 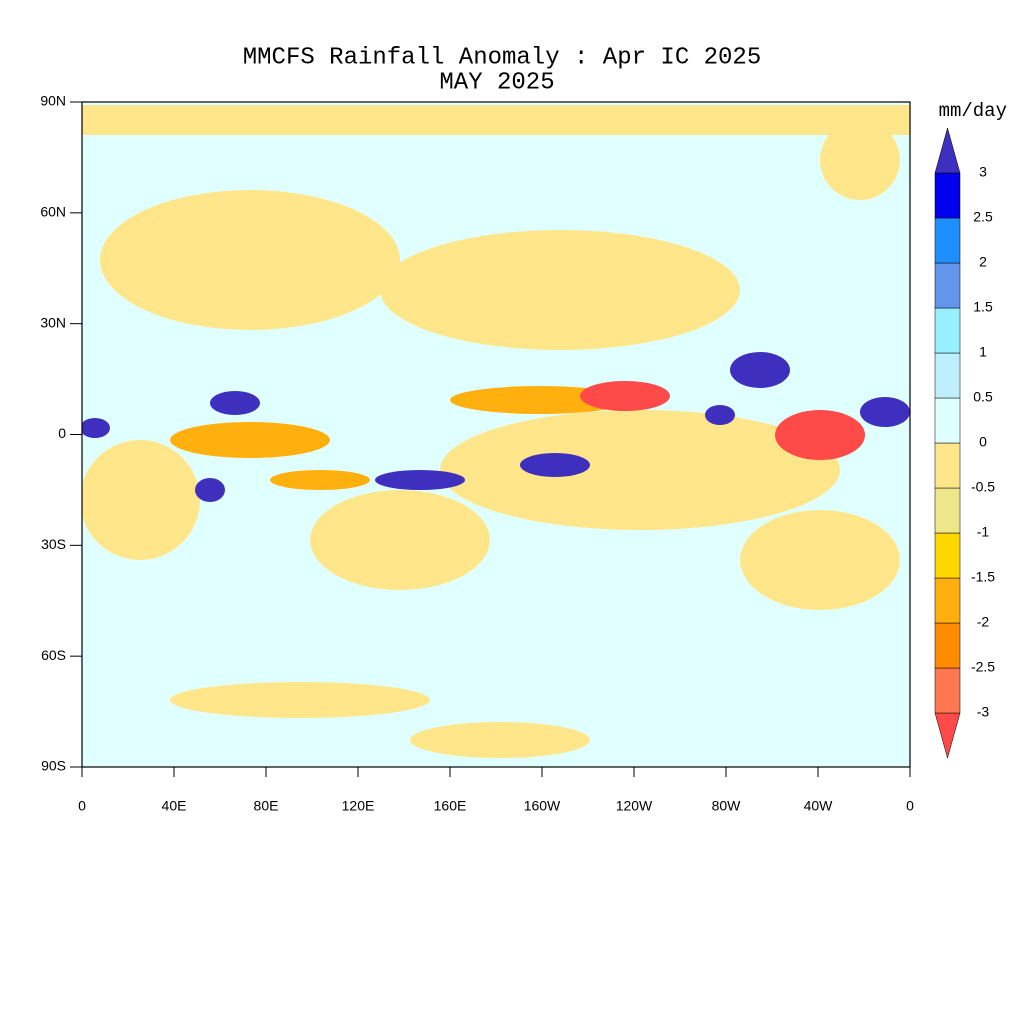 What do you see at coordinates (983, 532) in the screenshot?
I see `colorbar-label: -1` at bounding box center [983, 532].